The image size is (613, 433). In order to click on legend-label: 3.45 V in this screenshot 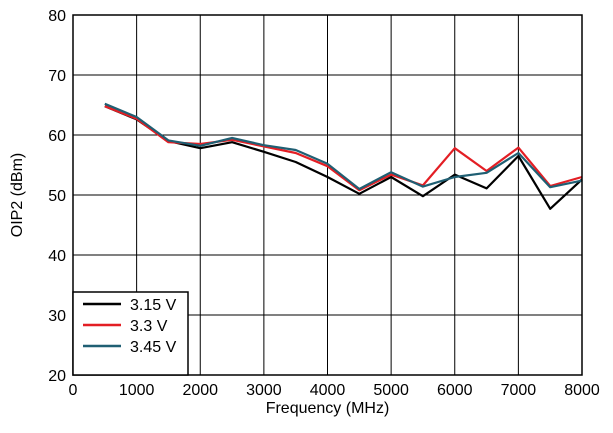, I will do `click(153, 347)`.